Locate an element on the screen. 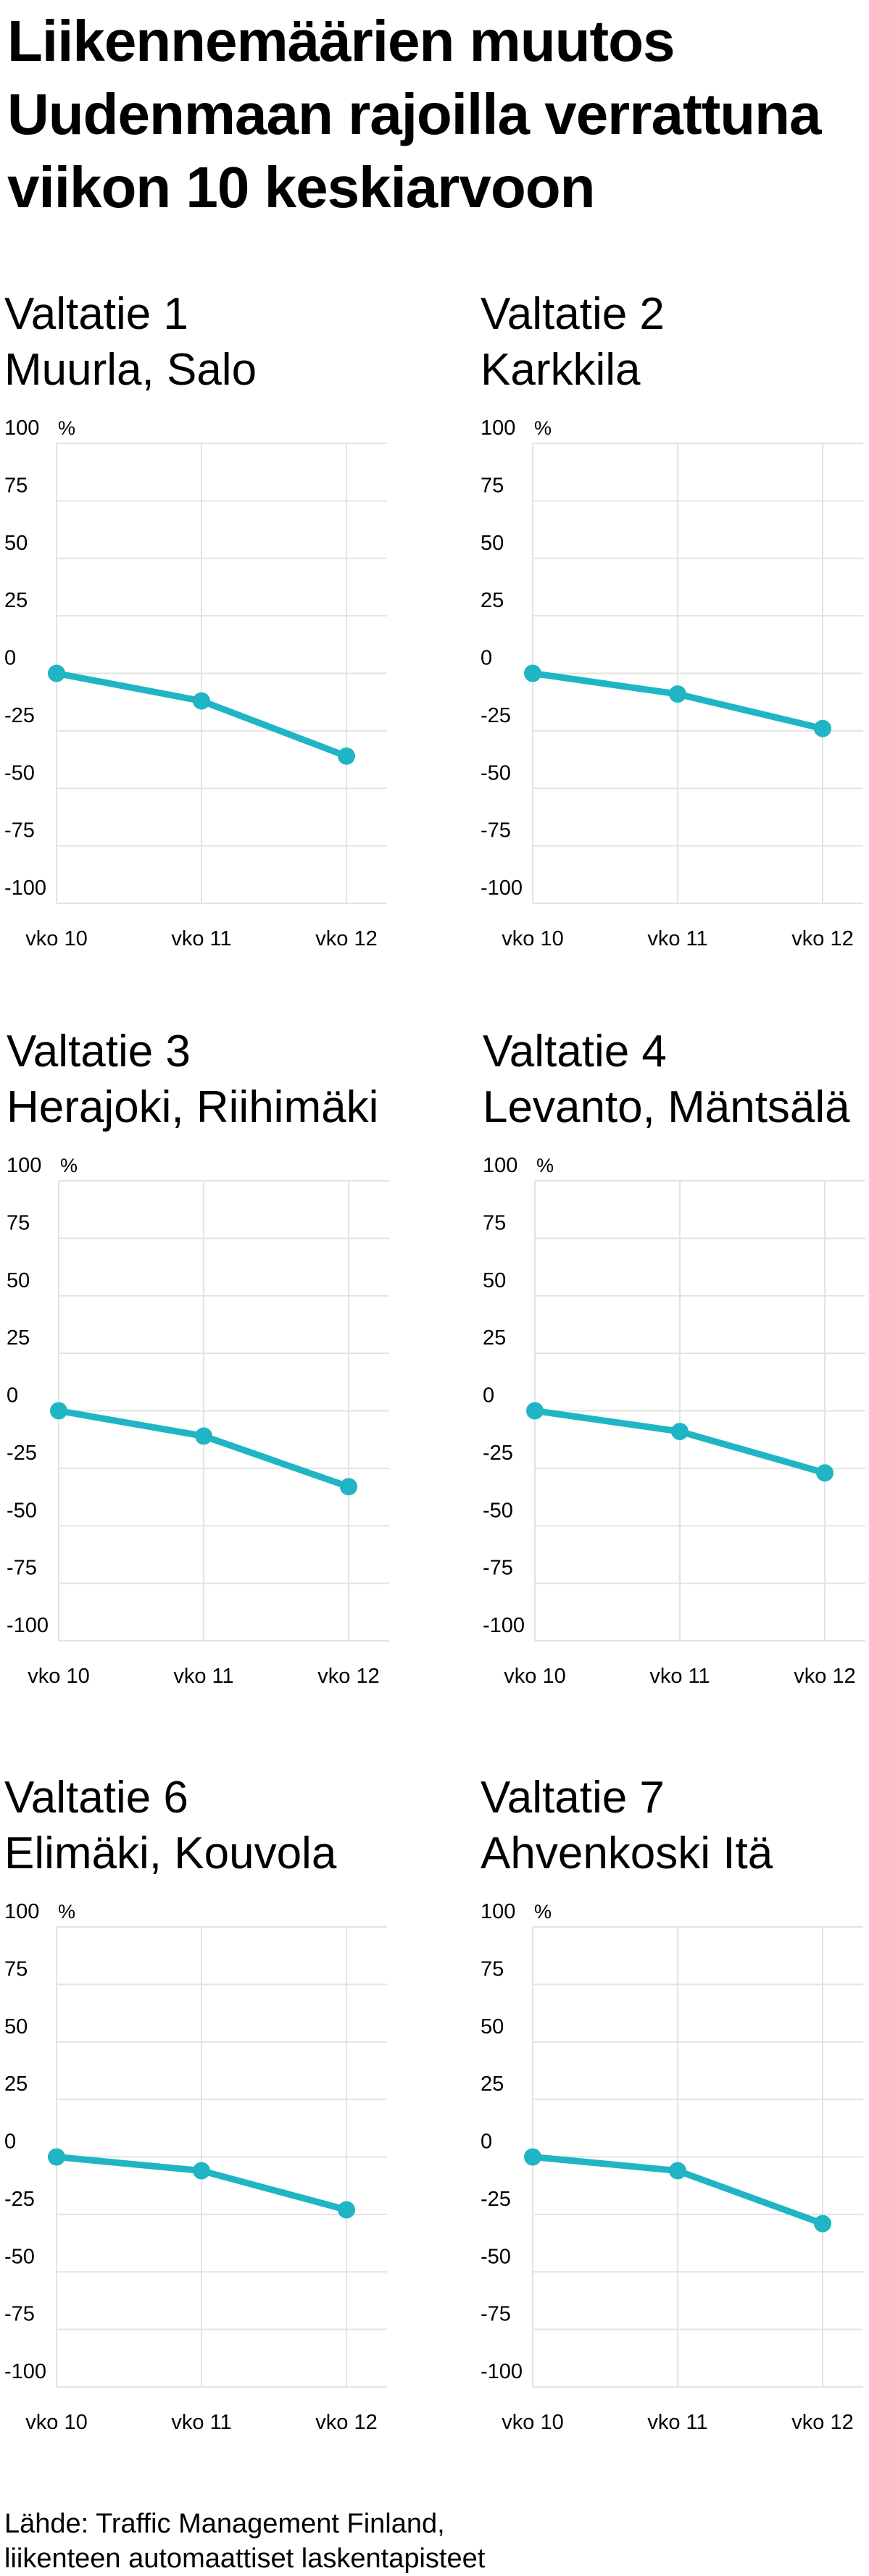  page-title-line: Uudenmaan rajoilla verrattuna is located at coordinates (414, 114).